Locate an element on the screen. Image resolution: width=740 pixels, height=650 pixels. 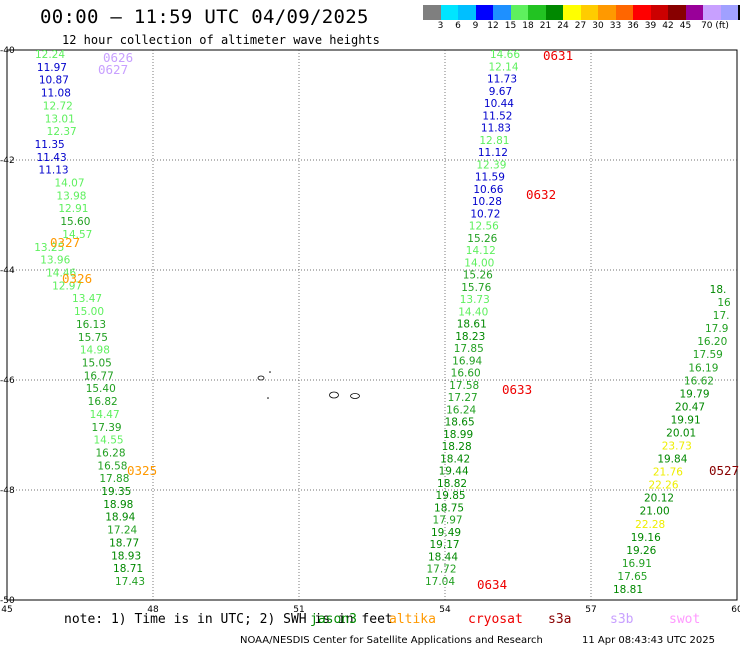
wave-height-value: 15.00 is located at coordinates (89, 312).